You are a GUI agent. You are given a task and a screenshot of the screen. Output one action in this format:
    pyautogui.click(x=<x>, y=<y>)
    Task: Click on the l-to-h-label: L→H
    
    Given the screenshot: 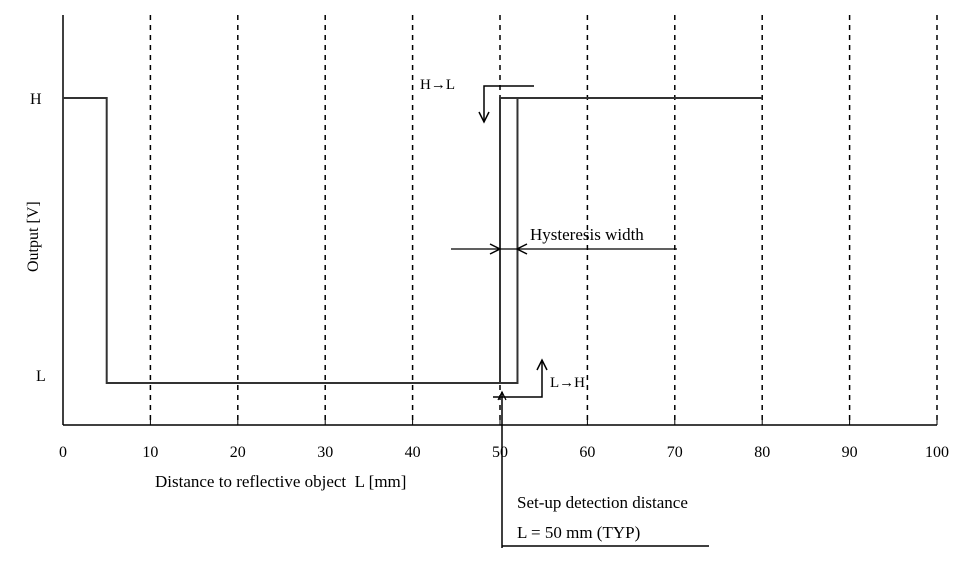 What is the action you would take?
    pyautogui.click(x=567, y=383)
    